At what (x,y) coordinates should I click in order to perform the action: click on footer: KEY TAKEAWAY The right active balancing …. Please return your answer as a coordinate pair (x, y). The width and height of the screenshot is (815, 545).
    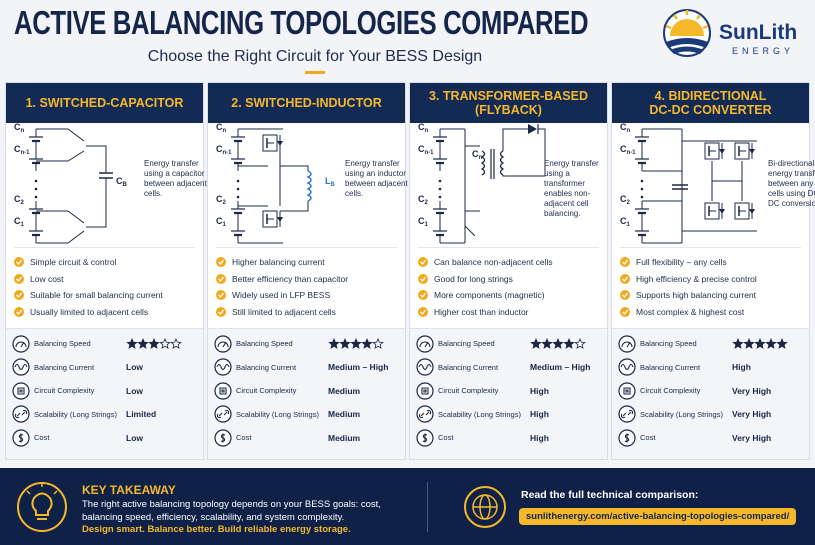
    Looking at the image, I should click on (407, 506).